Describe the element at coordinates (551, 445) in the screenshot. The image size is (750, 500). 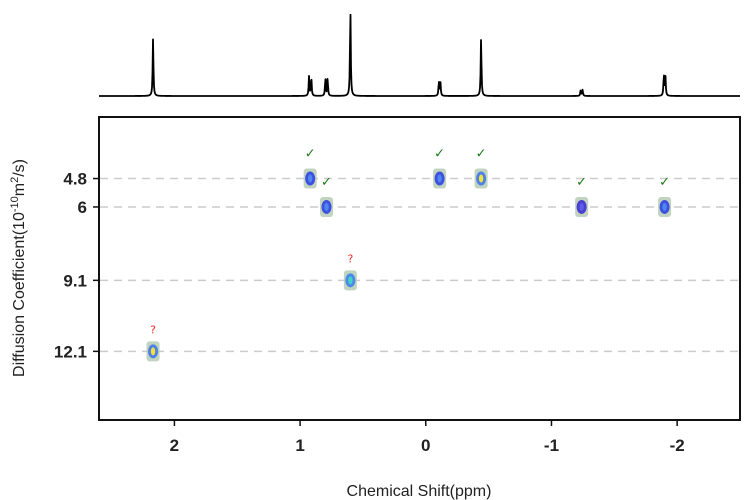
I see `x-tick-label: -1` at that location.